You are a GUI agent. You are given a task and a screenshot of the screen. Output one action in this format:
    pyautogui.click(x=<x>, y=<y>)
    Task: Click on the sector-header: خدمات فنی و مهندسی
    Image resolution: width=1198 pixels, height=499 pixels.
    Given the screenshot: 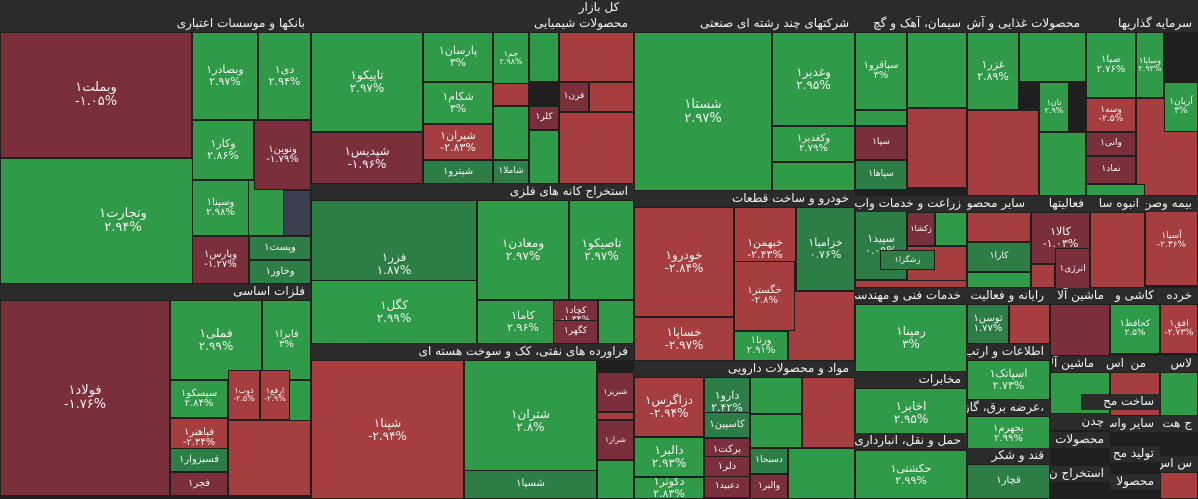 What is the action you would take?
    pyautogui.click(x=911, y=296)
    